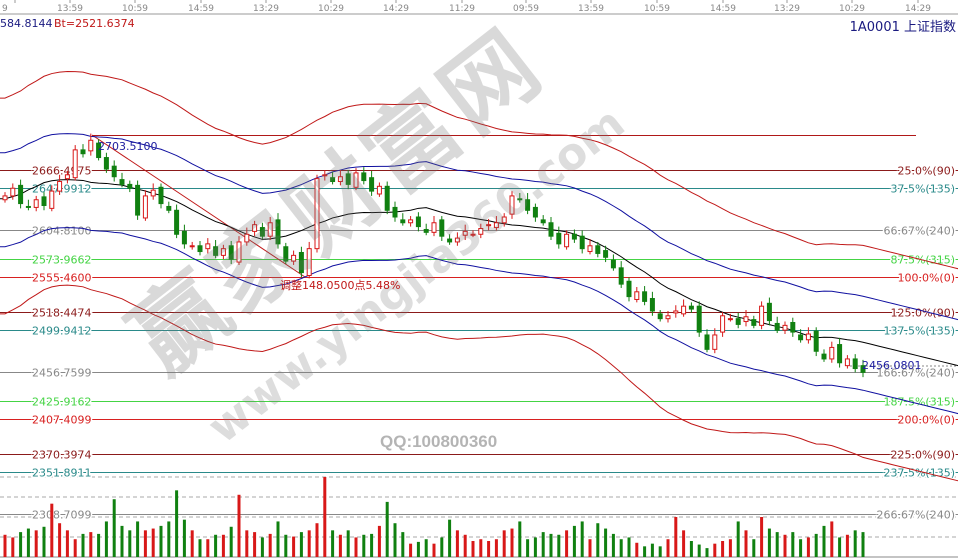 Image resolution: width=958 pixels, height=559 pixels. What do you see at coordinates (926, 278) in the screenshot?
I see `fib-percent-label: 100.0%(0)` at bounding box center [926, 278].